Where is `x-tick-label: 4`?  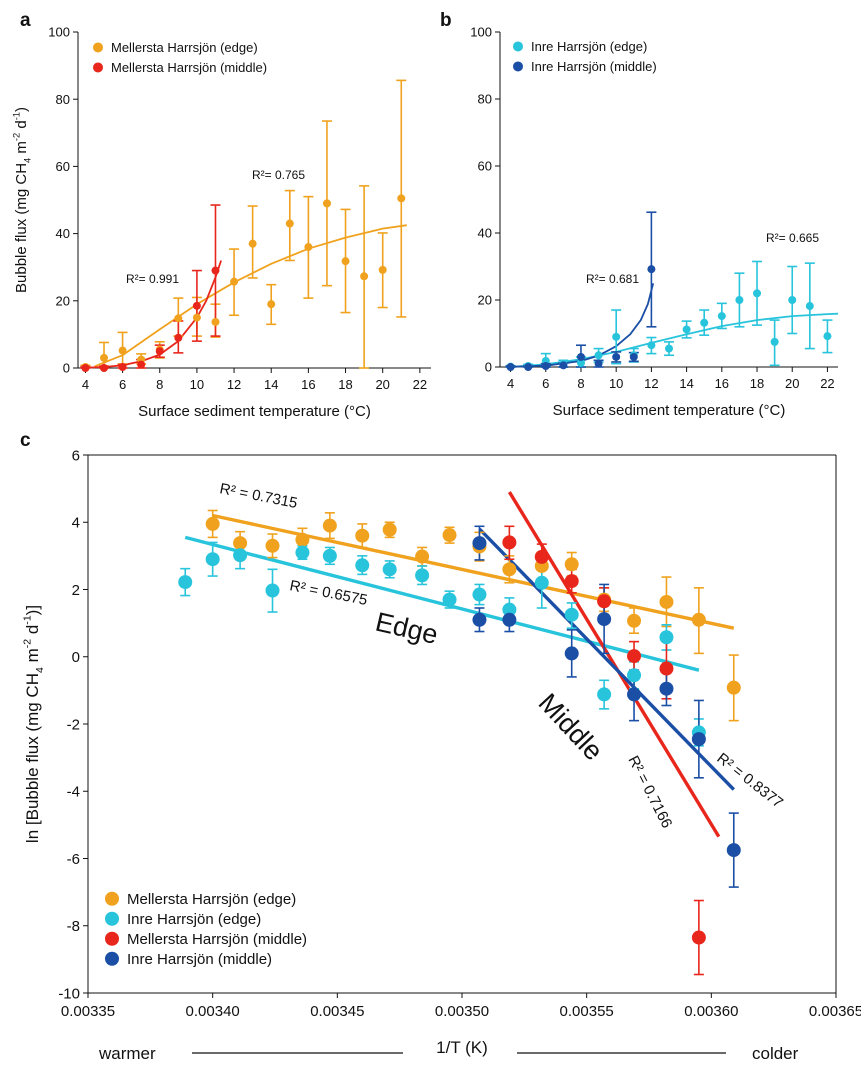 x-tick-label: 4 is located at coordinates (85, 384).